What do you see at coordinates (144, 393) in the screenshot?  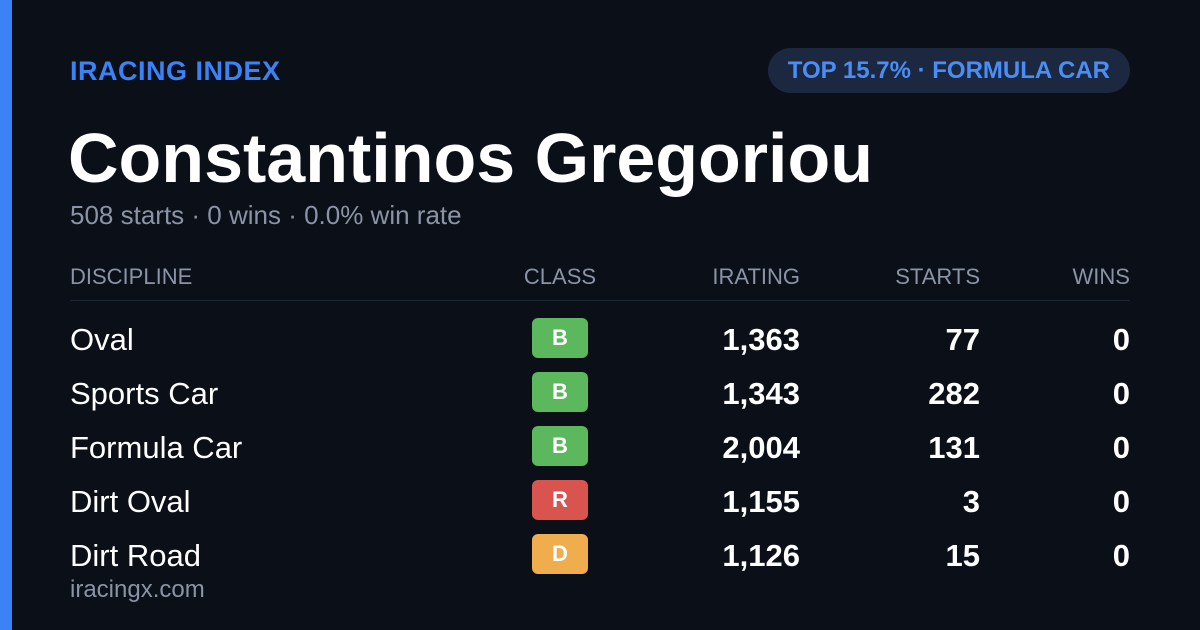 I see `discipline-name: Sports Car` at bounding box center [144, 393].